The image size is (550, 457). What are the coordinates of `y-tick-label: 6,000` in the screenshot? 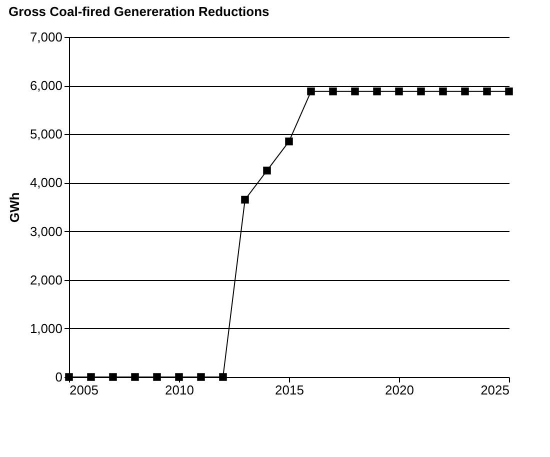 It's located at (46, 86).